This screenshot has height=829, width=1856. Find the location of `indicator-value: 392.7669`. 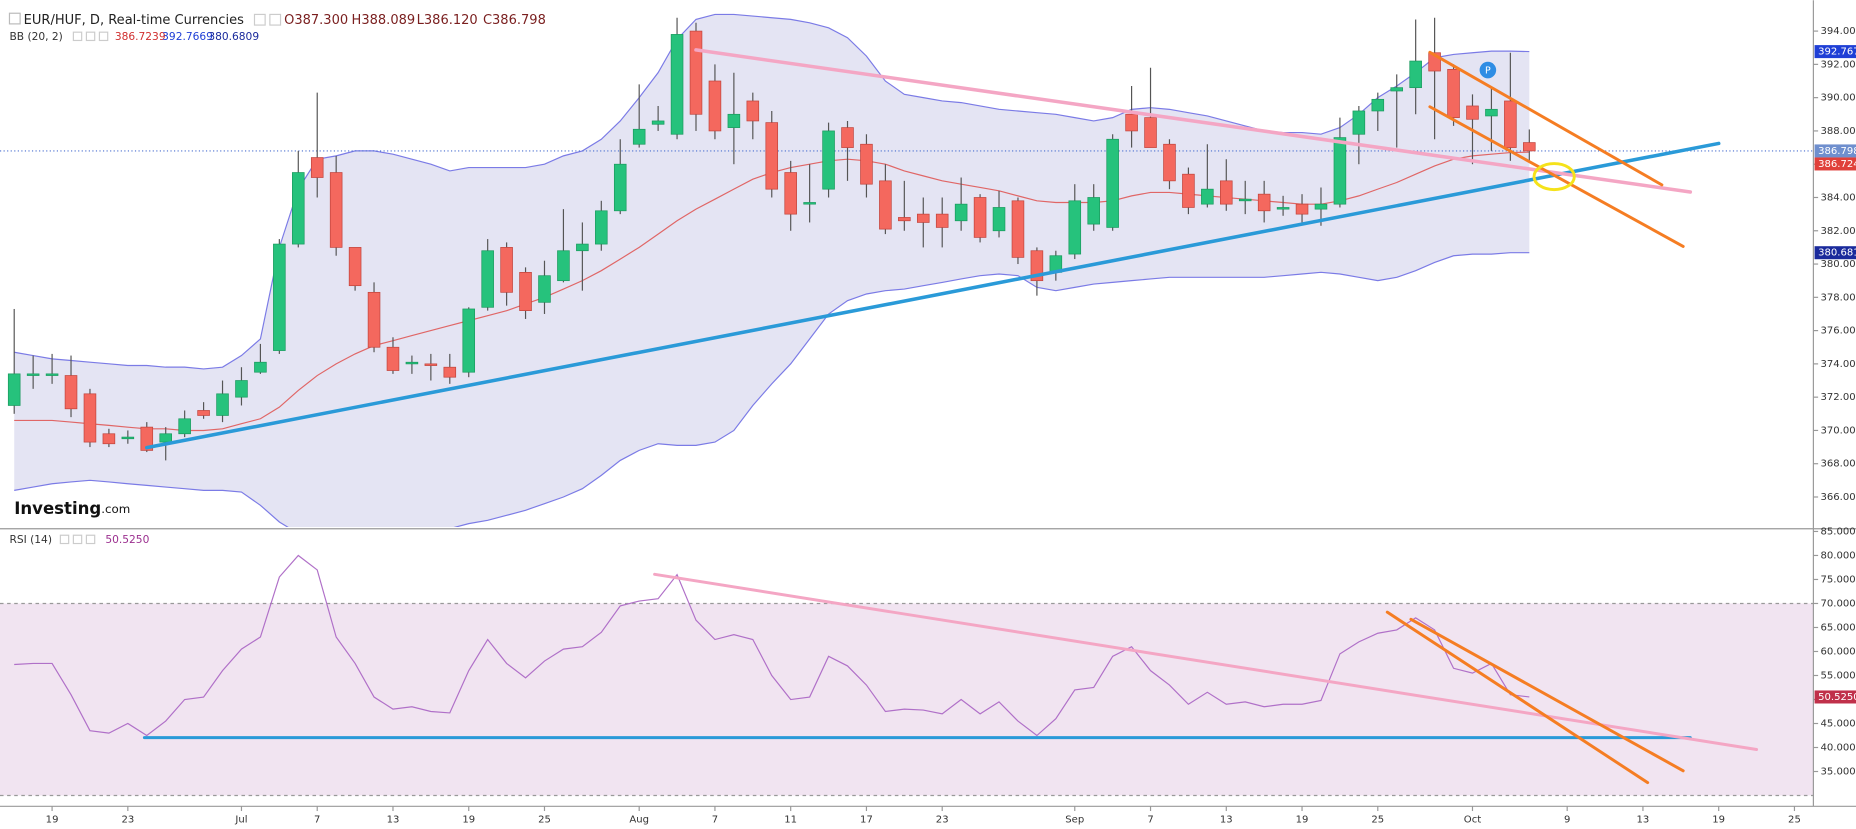

indicator-value: 392.7669 is located at coordinates (187, 36).